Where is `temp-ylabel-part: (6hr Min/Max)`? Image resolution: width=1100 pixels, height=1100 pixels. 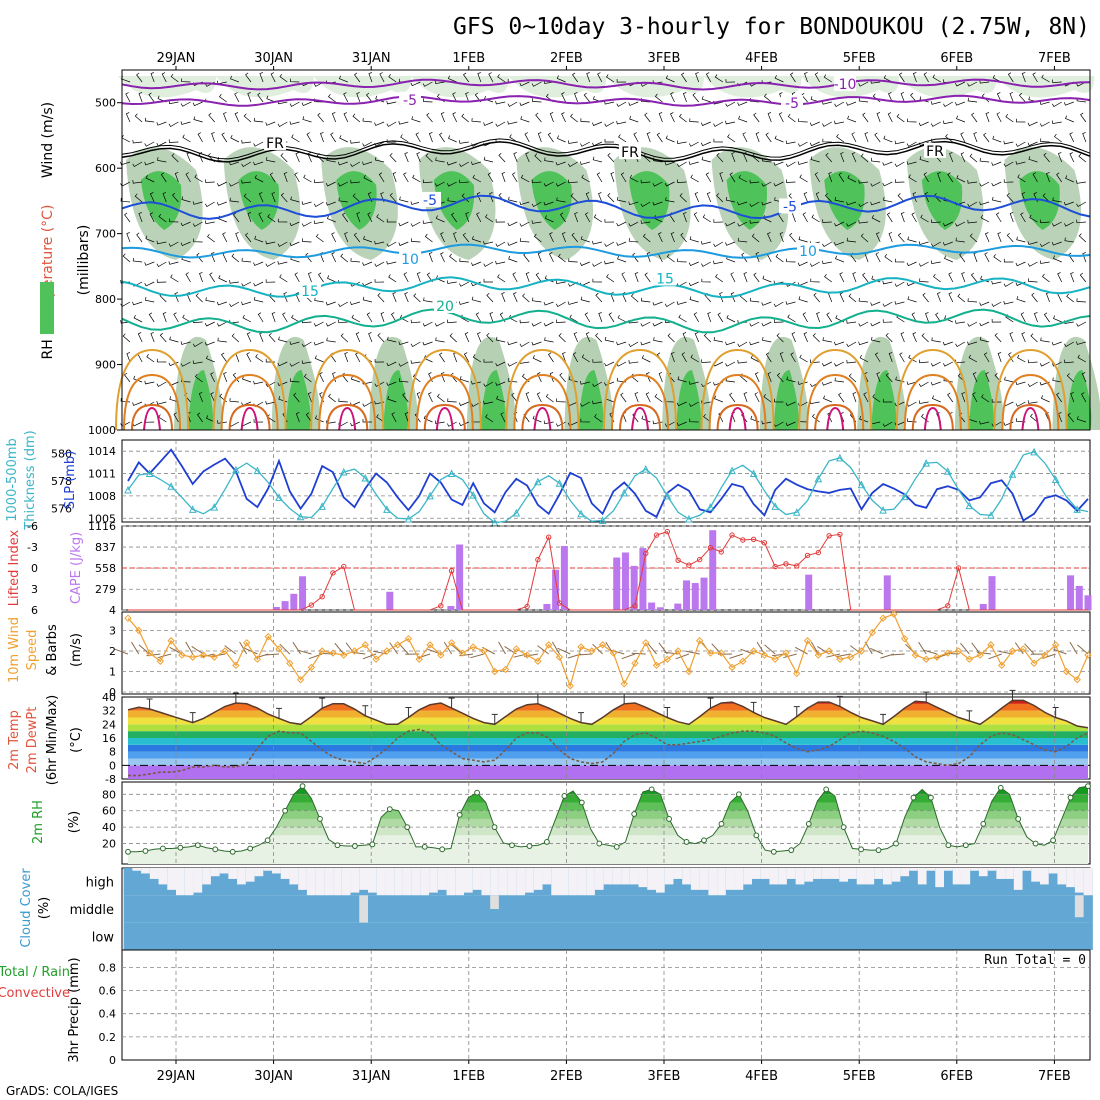
temp-ylabel-part: (6hr Min/Max) is located at coordinates (52, 740).